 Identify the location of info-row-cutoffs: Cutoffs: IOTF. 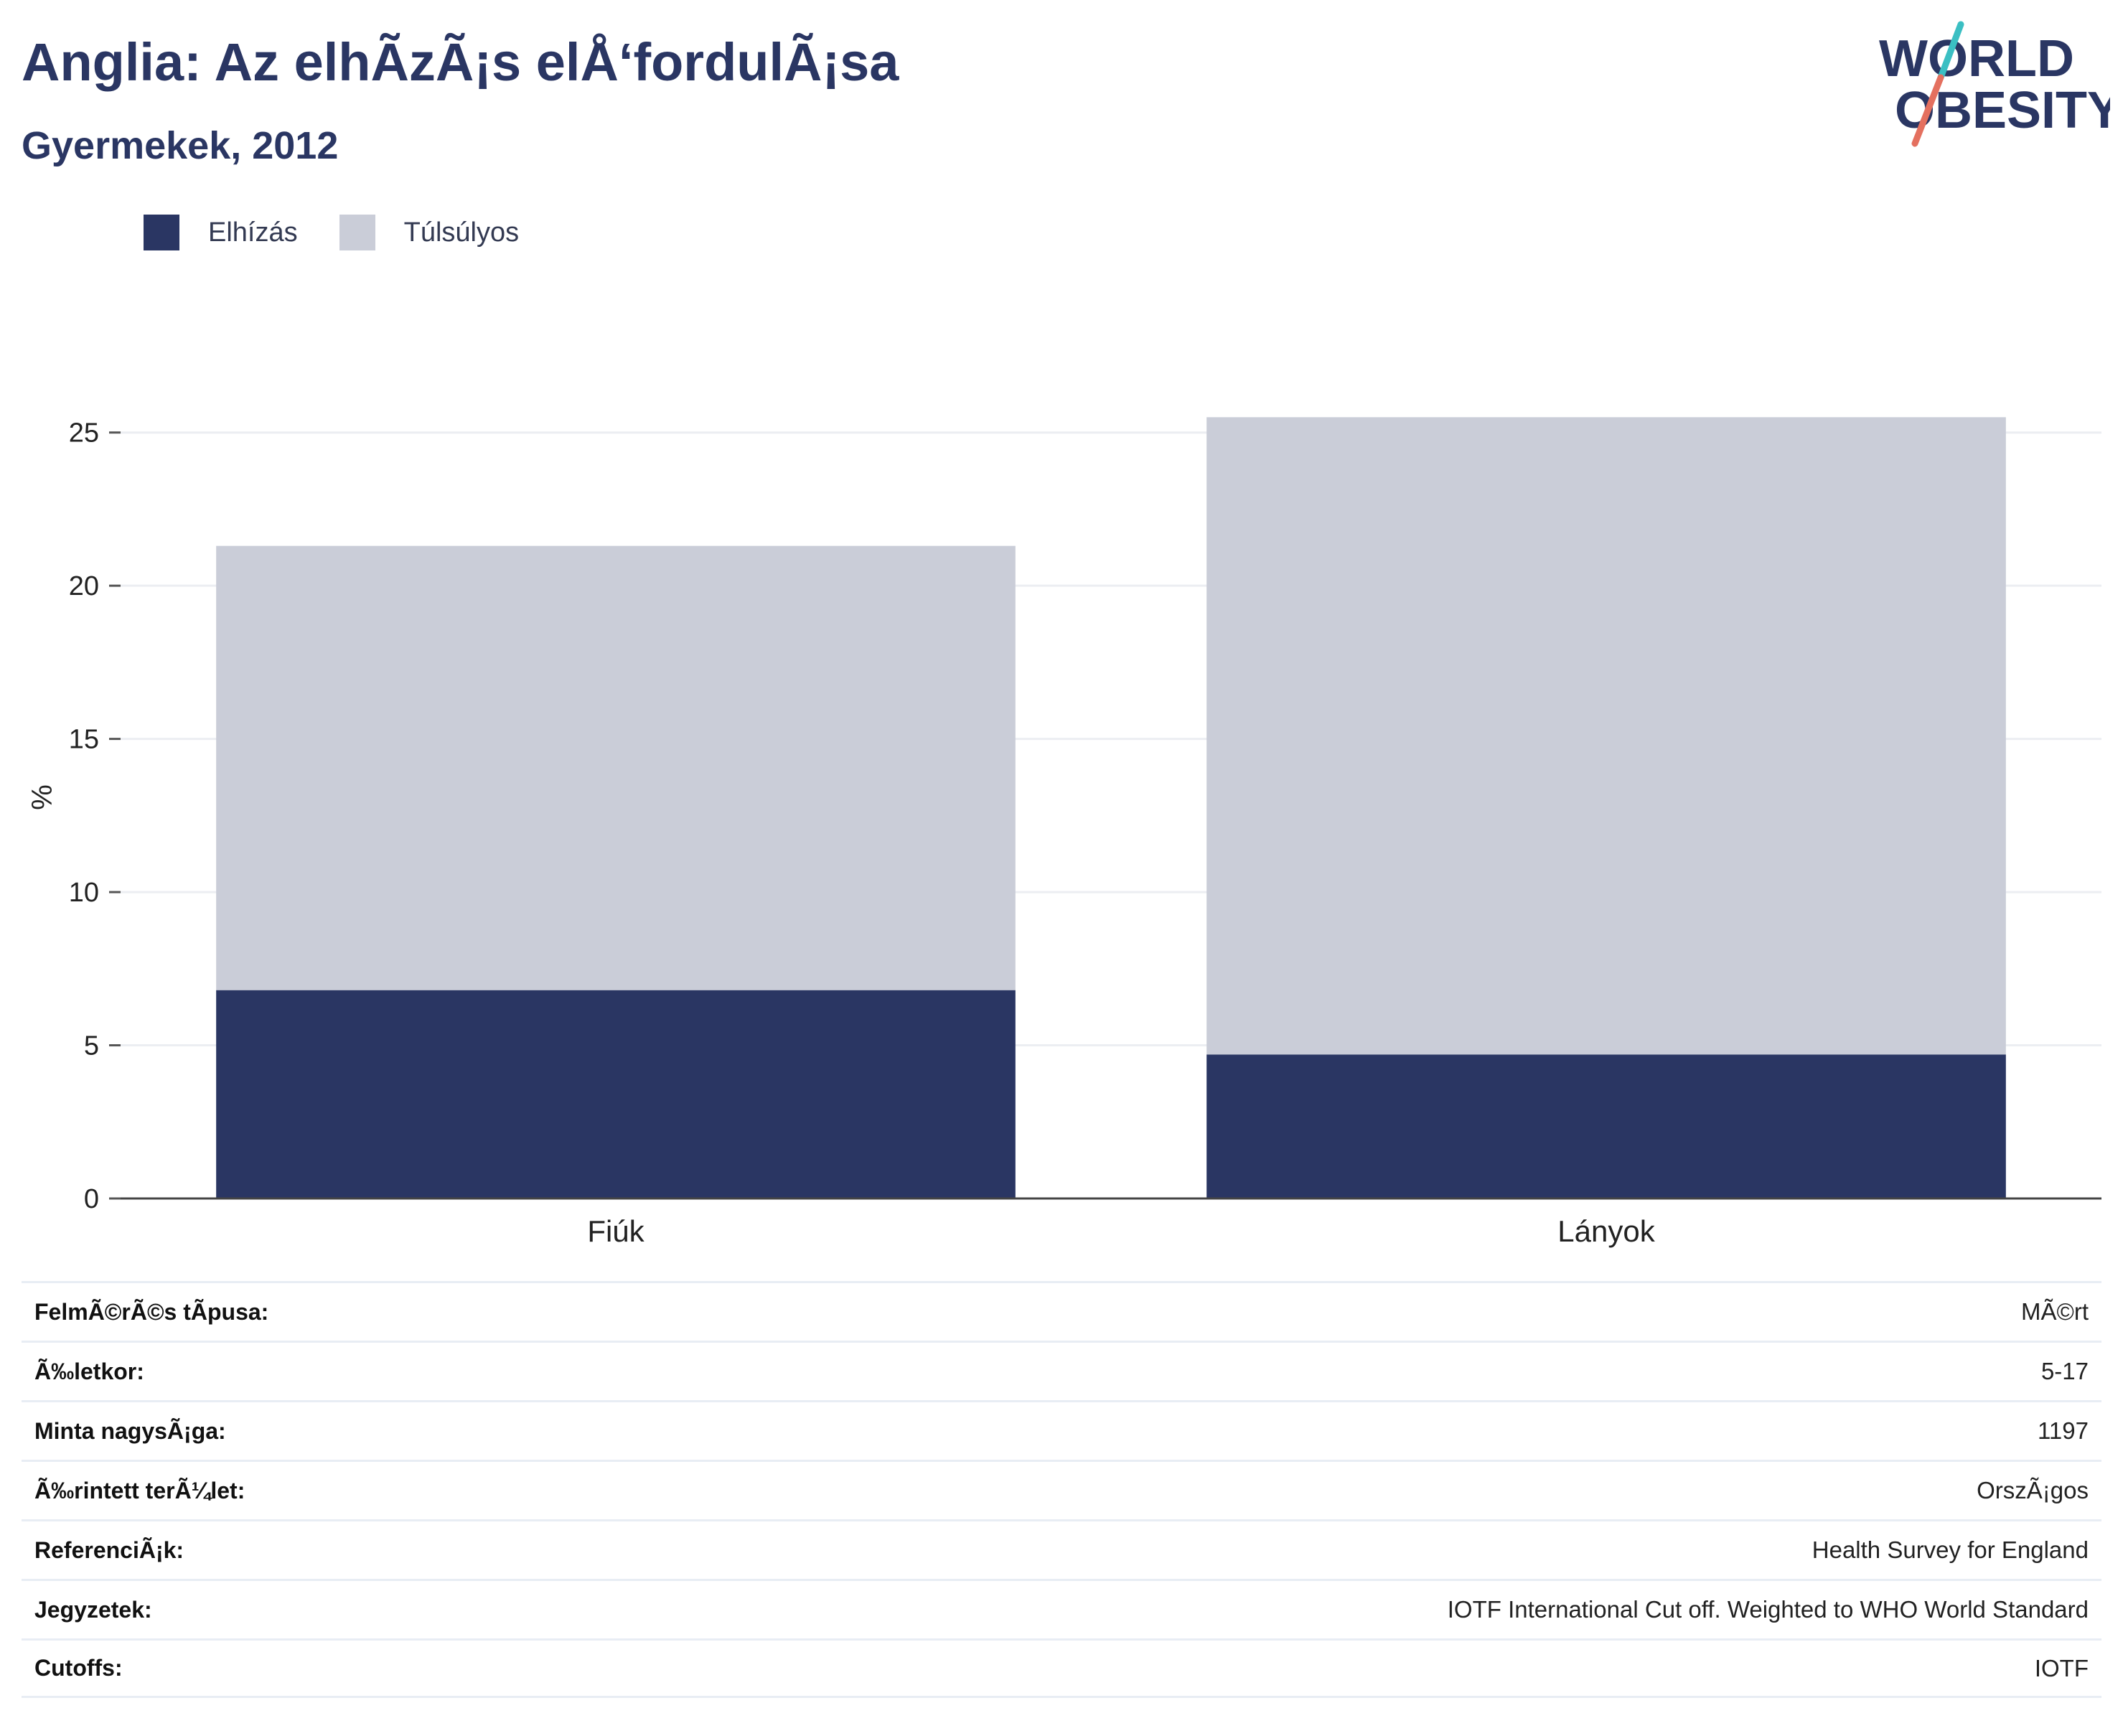
(1061, 1668).